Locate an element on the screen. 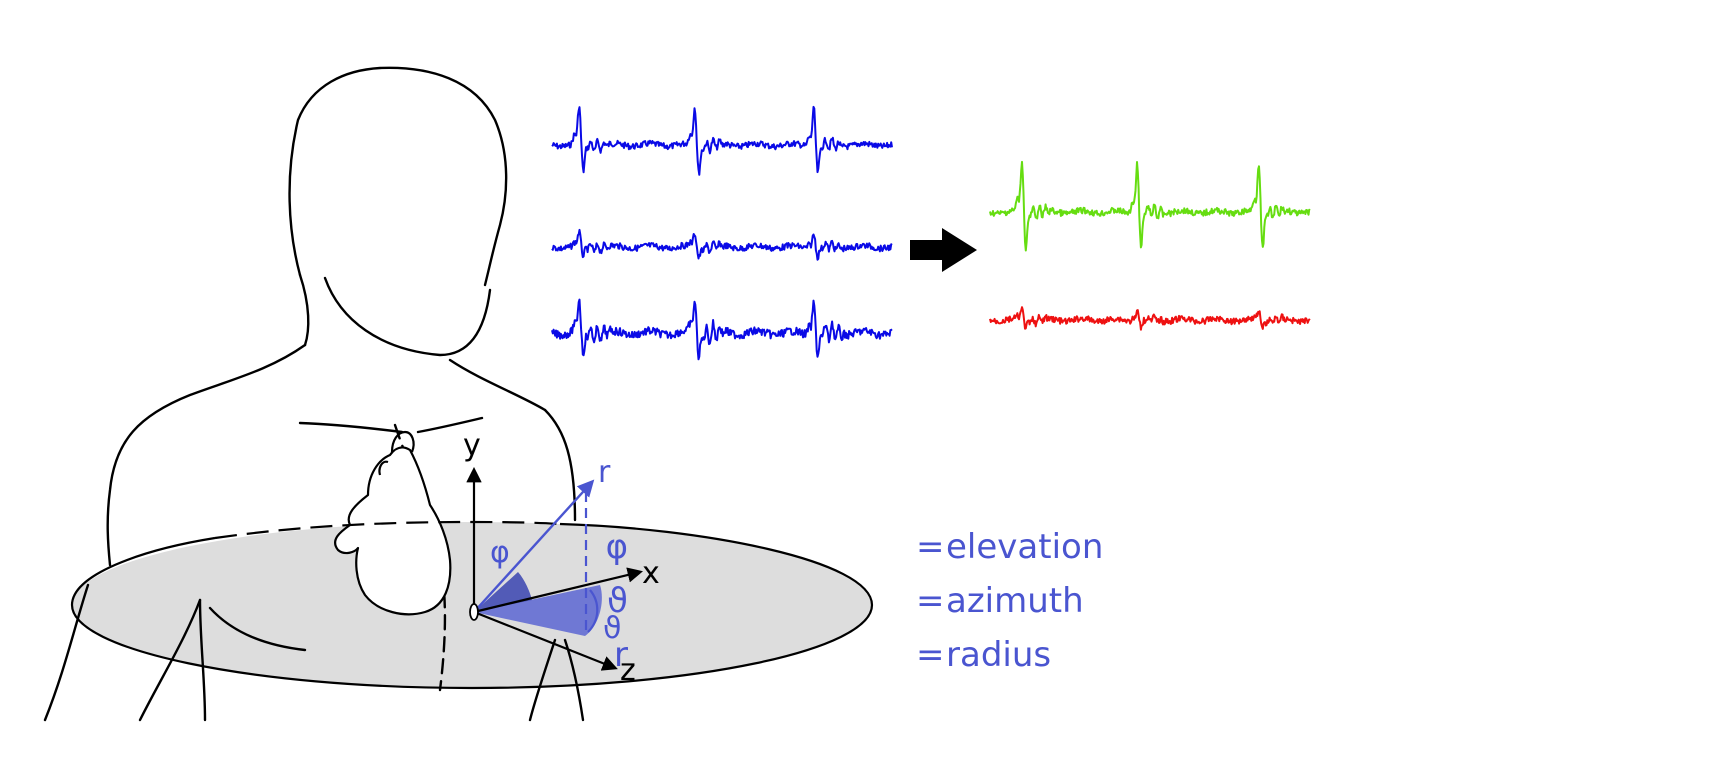 This screenshot has height=777, width=1733. collarbone-right is located at coordinates (450, 425).